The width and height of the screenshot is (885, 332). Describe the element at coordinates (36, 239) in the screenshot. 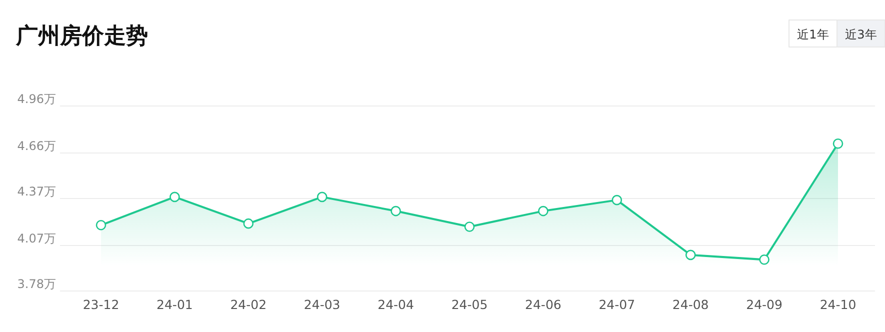

I see `y-tick-label: 4.07万` at that location.